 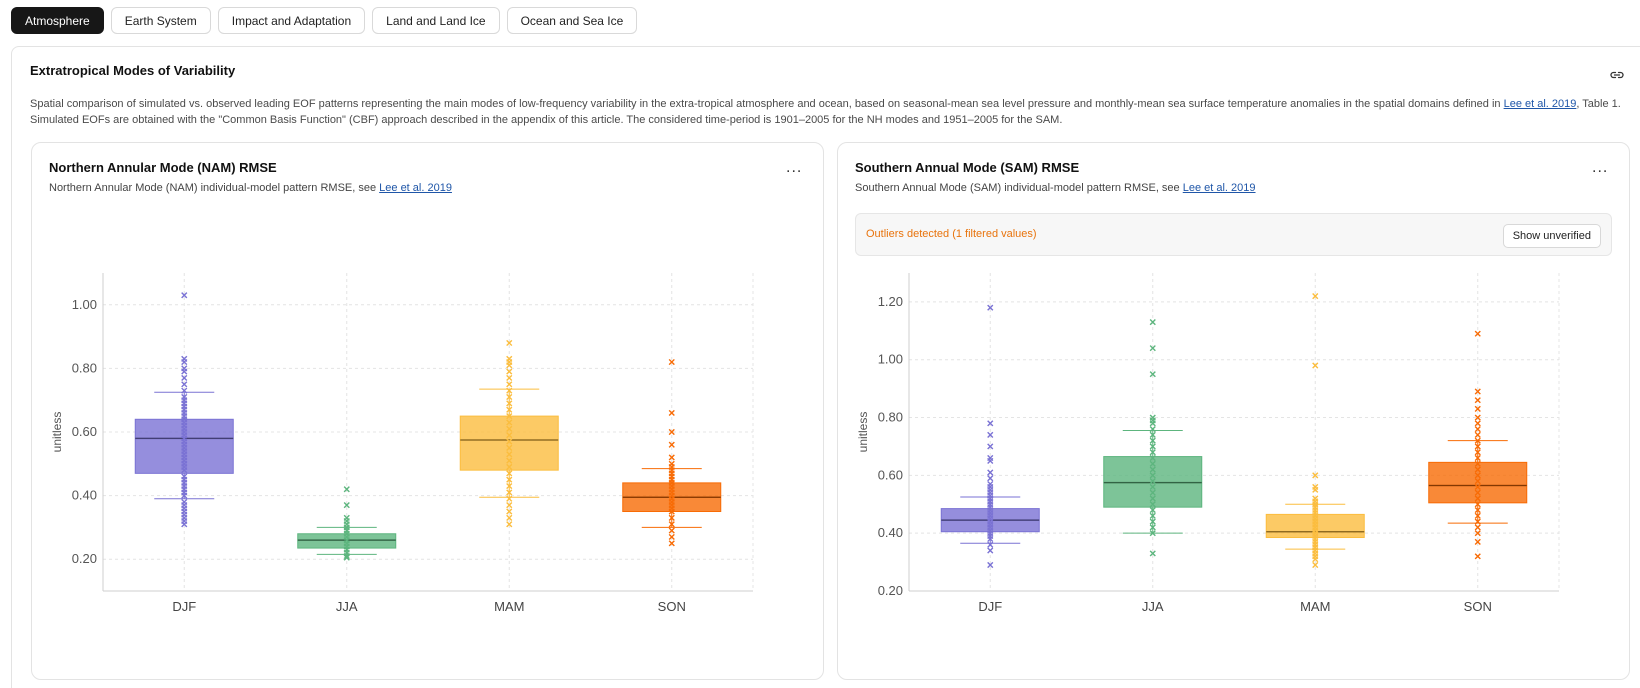 What do you see at coordinates (1153, 438) in the screenshot?
I see `box-jja` at bounding box center [1153, 438].